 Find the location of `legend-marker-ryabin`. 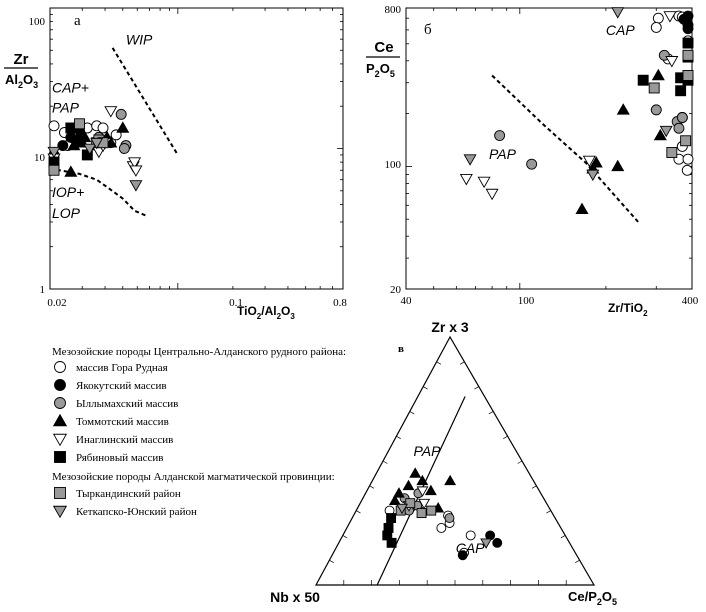

legend-marker-ryabin is located at coordinates (60, 457).